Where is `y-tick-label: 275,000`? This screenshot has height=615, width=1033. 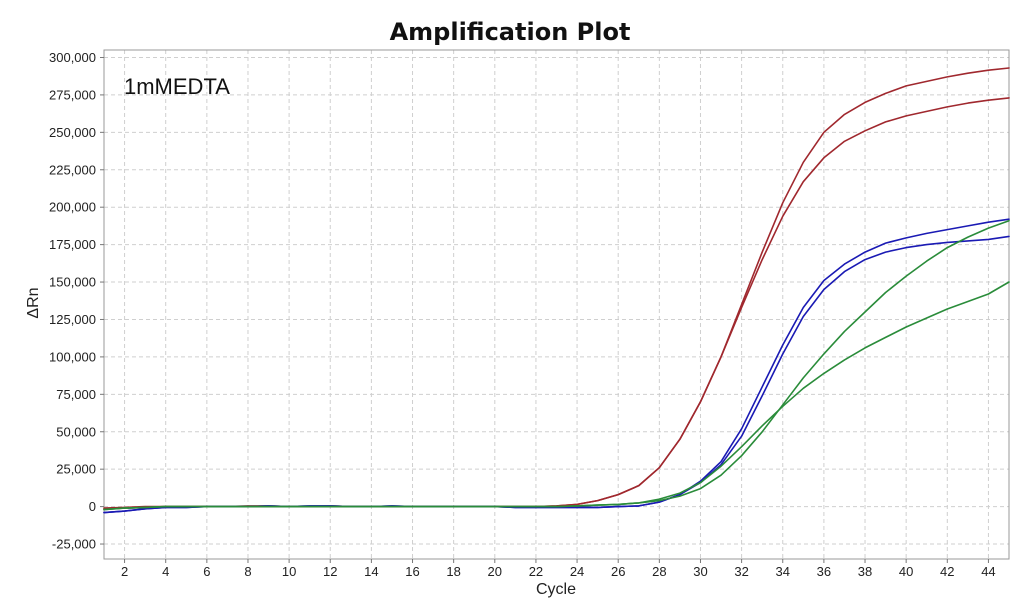
y-tick-label: 275,000 is located at coordinates (72, 94).